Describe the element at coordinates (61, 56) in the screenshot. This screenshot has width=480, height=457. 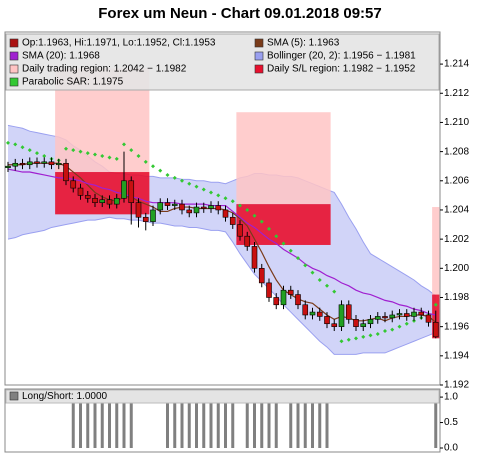
I see `legend-label: SMA (20): 1.1968` at that location.